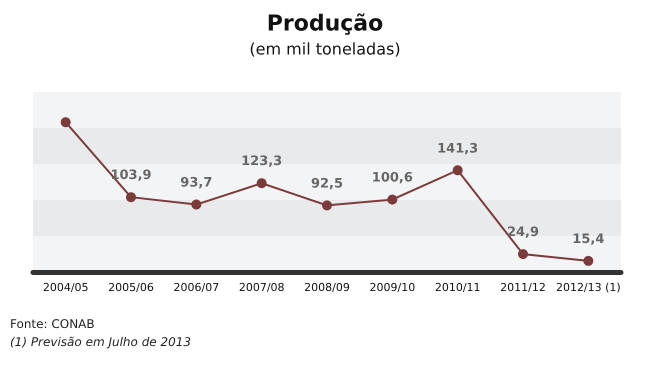 The image size is (650, 369). Describe the element at coordinates (196, 183) in the screenshot. I see `data-label: 93,7` at that location.